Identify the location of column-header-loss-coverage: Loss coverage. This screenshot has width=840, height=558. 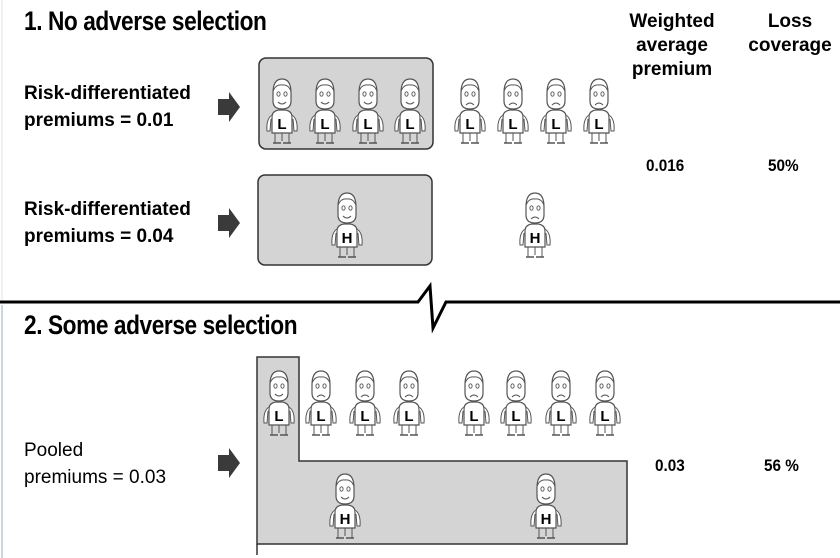
(790, 34).